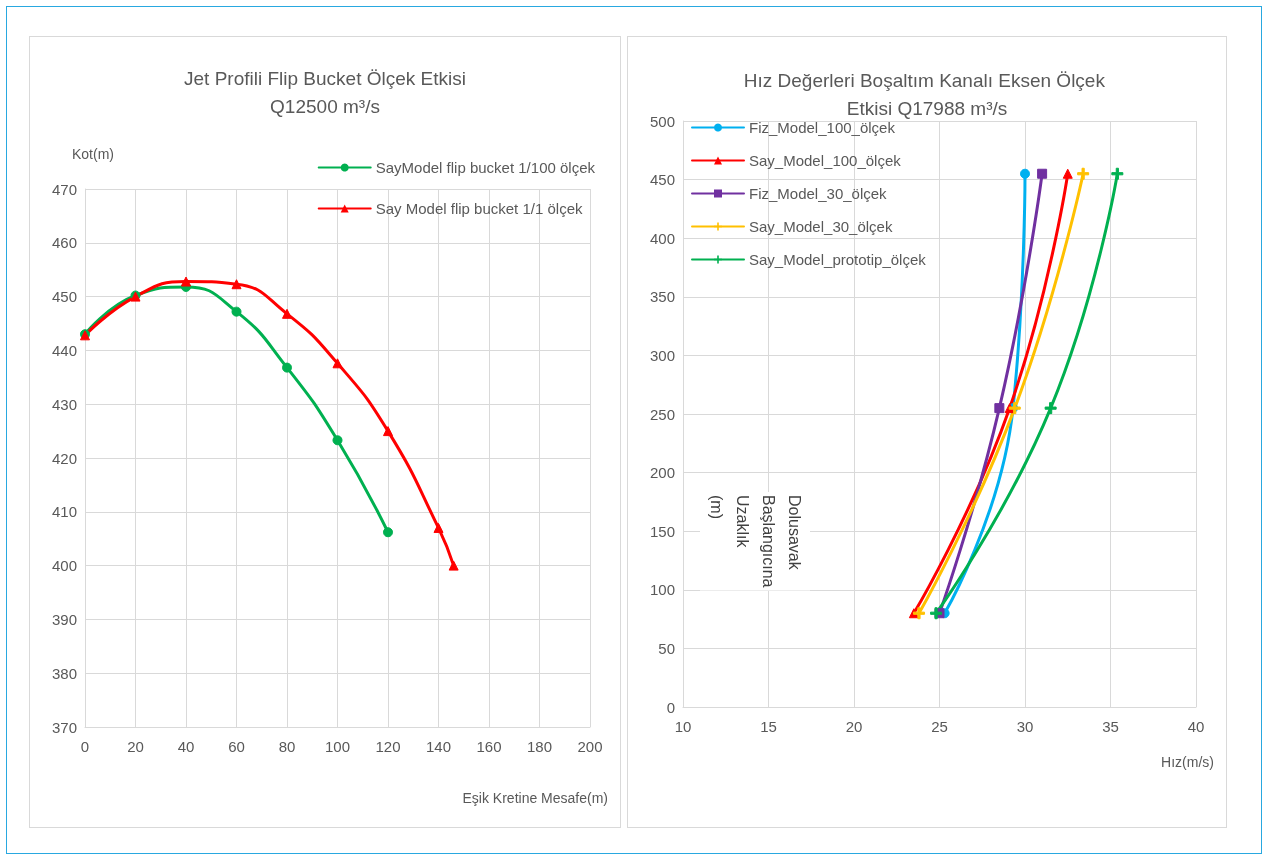 This screenshot has width=1266, height=861. I want to click on x-tick-label: 0, so click(85, 746).